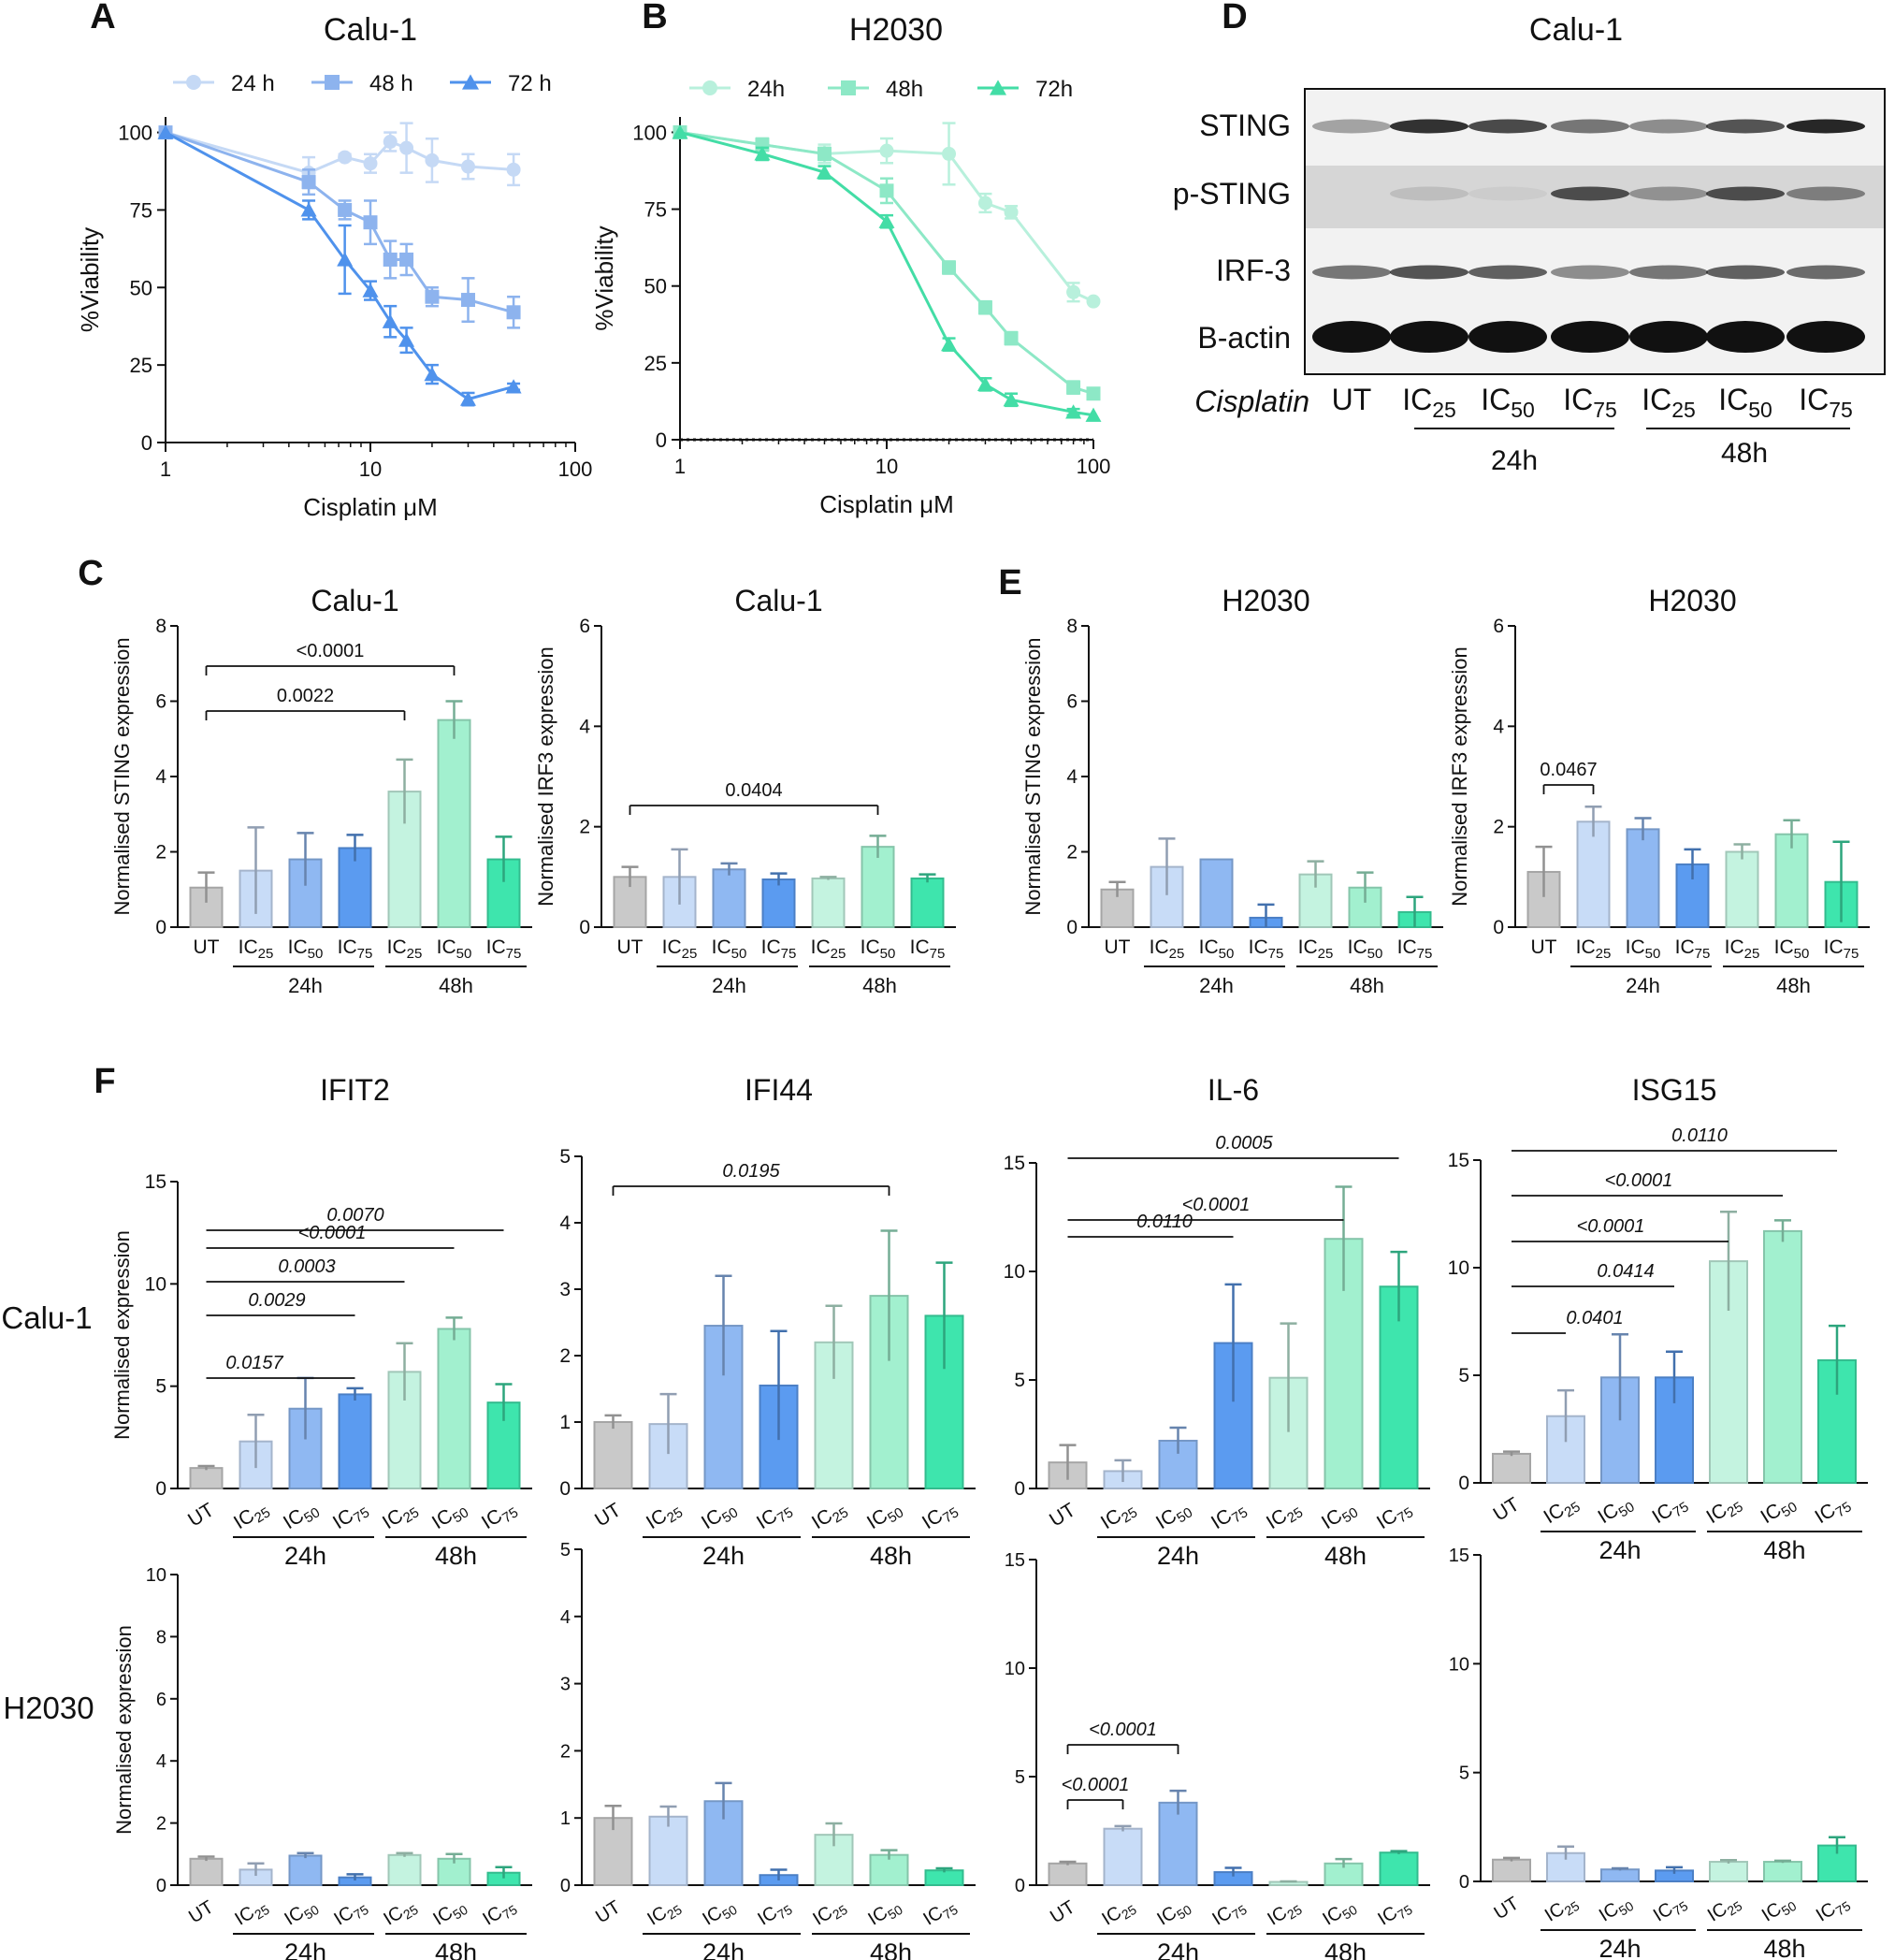 Image resolution: width=1895 pixels, height=1960 pixels. Describe the element at coordinates (655, 210) in the screenshot. I see `y-tick-label: 75` at that location.